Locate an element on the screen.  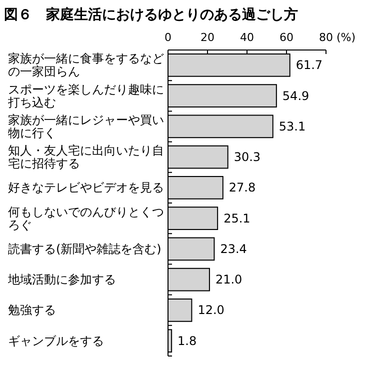
data-label: 23.4 is located at coordinates (233, 249).